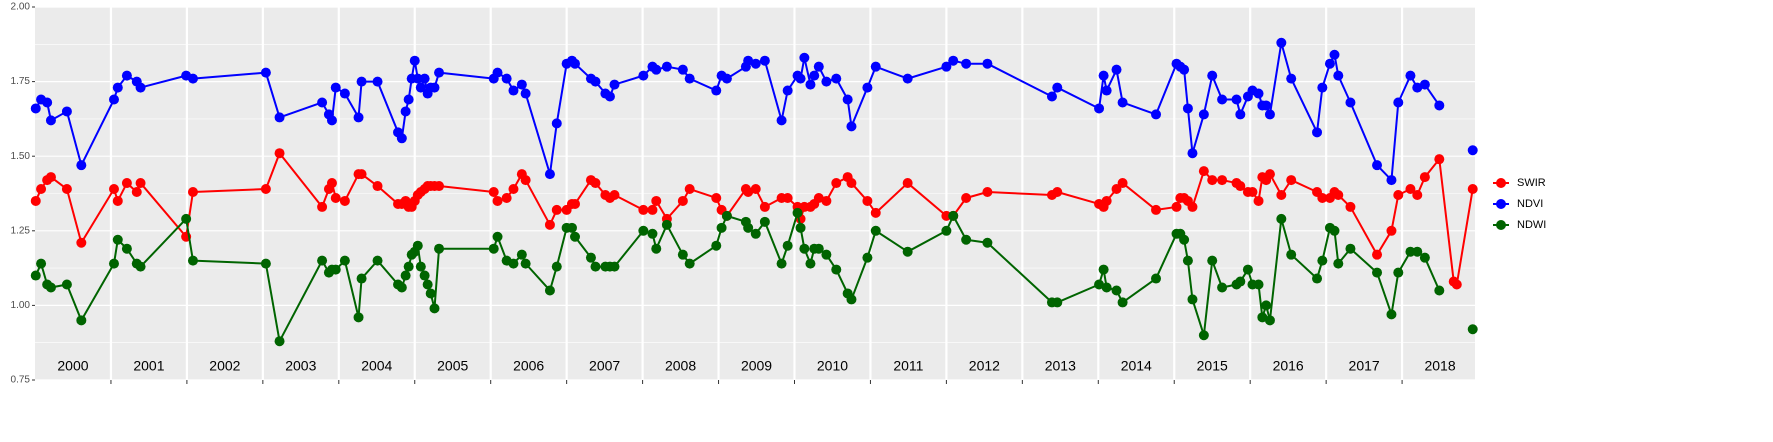 The image size is (1773, 442). Describe the element at coordinates (604, 366) in the screenshot. I see `x-tick-label: 2007` at that location.